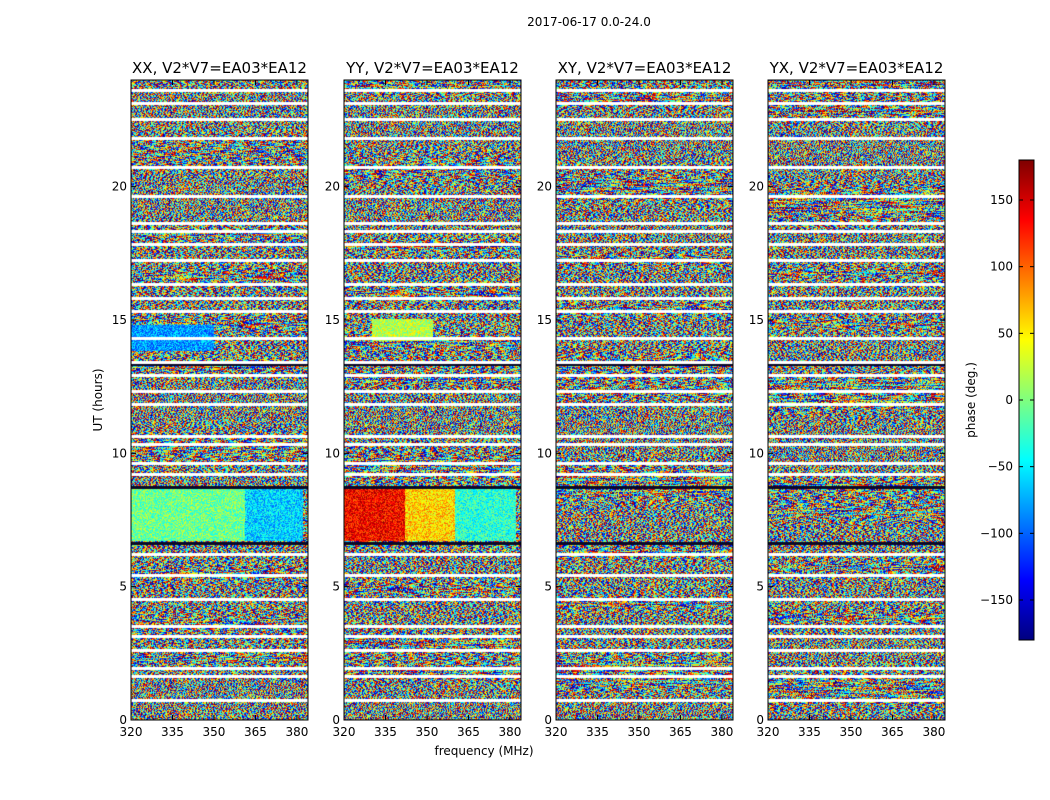  I want to click on colorbar-ticks: −150 −100 −50 0 50 100 150, so click(1007, 400).